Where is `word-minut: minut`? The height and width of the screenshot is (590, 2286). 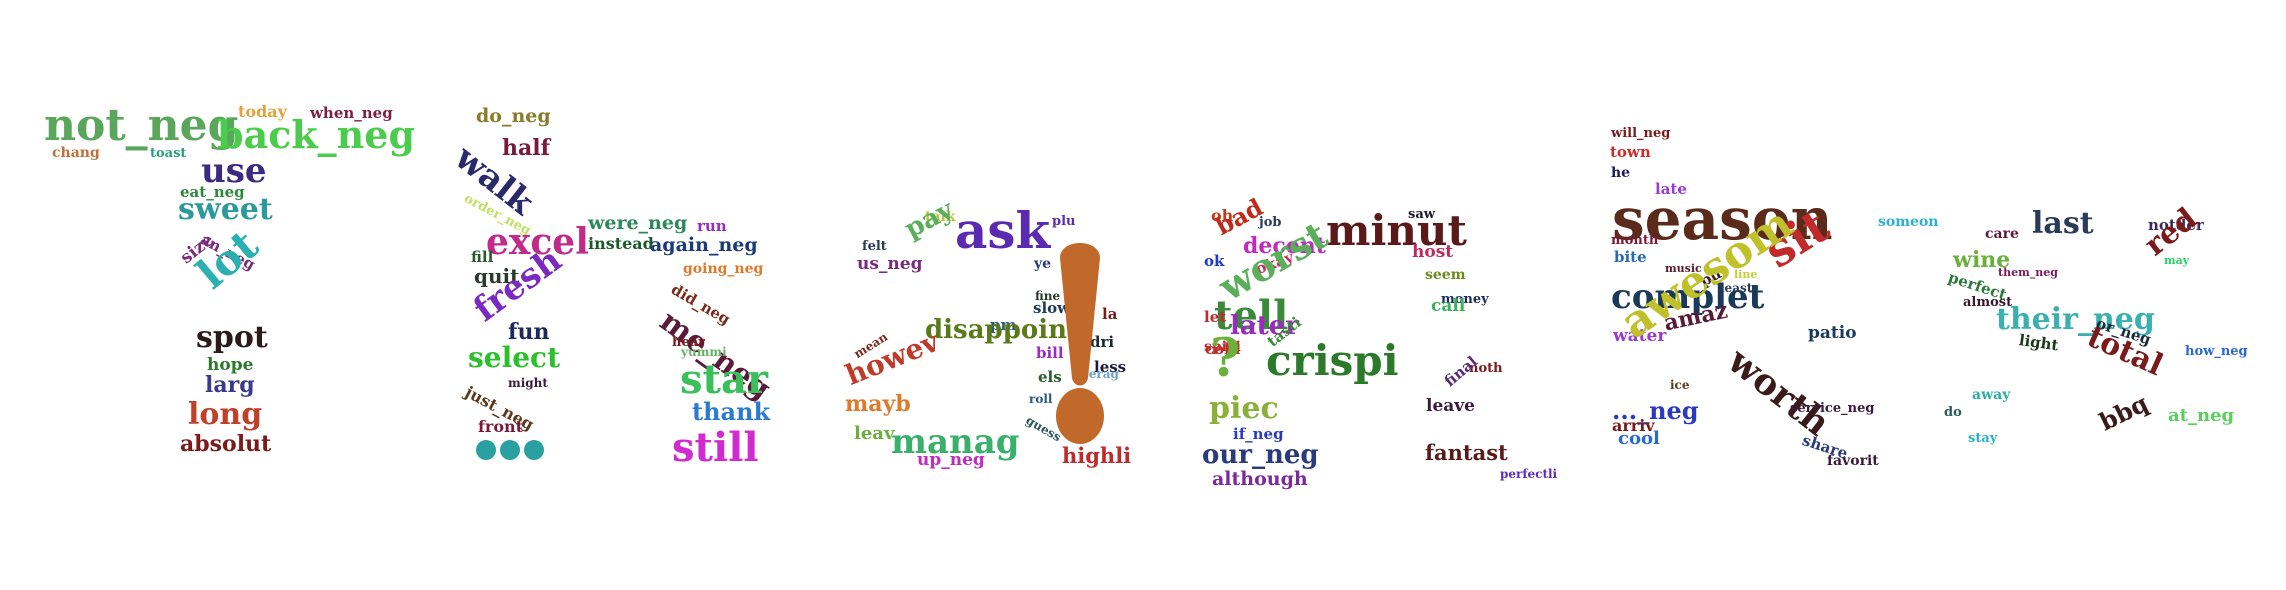 word-minut: minut is located at coordinates (1396, 230).